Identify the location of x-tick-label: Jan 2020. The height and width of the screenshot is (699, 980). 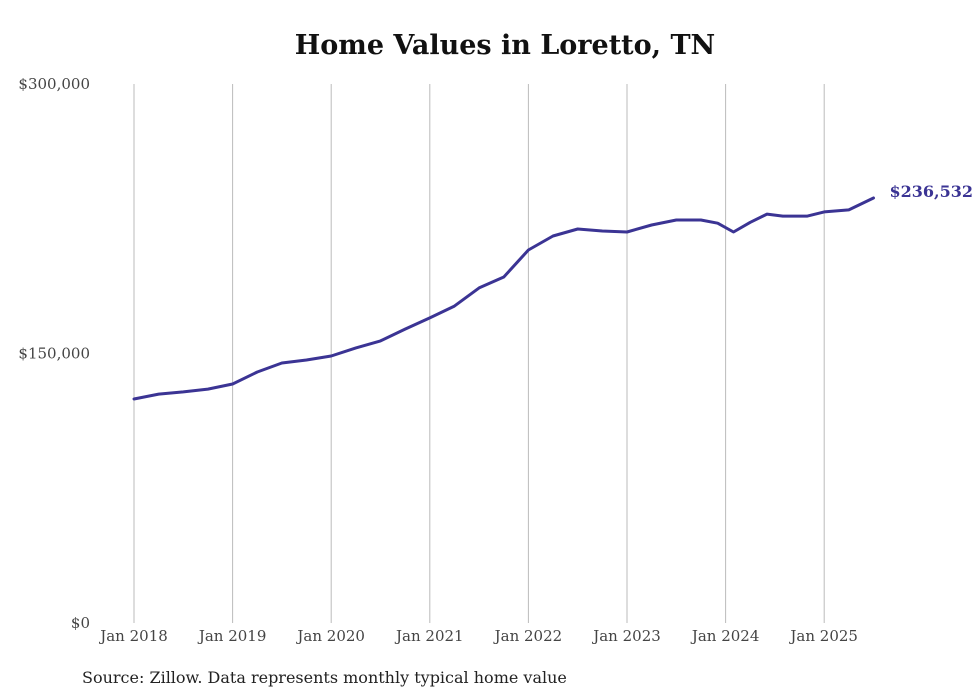
(330, 636).